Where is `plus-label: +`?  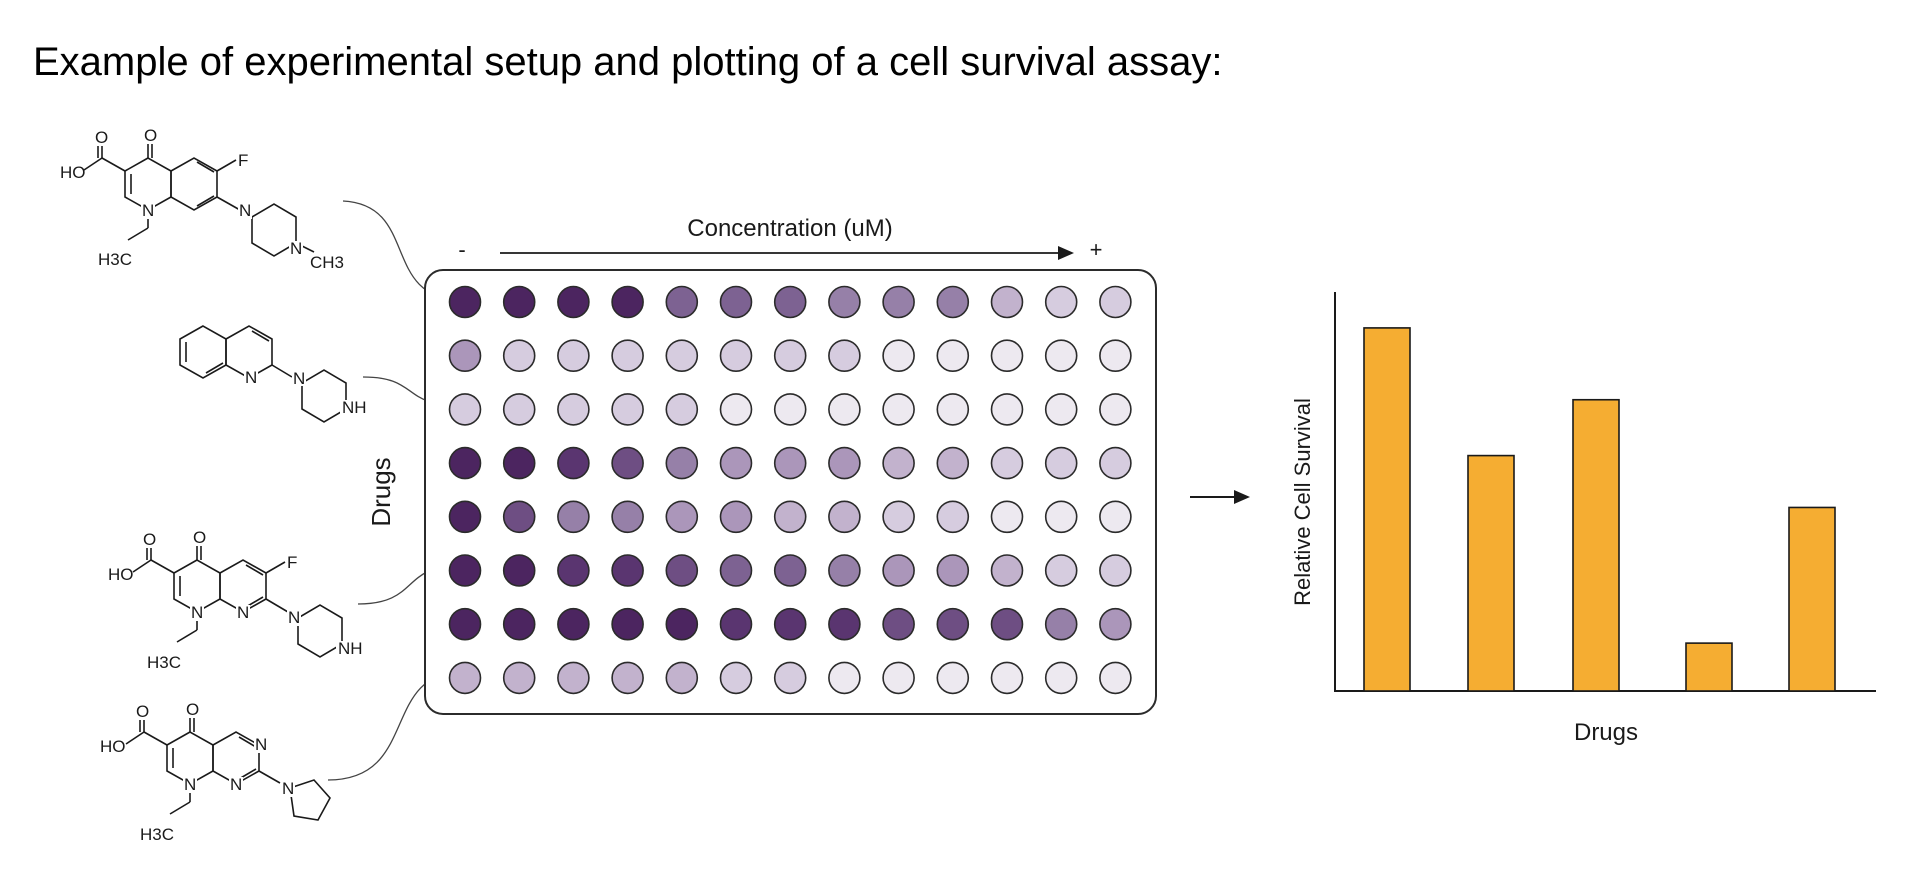
plus-label: + is located at coordinates (1096, 249).